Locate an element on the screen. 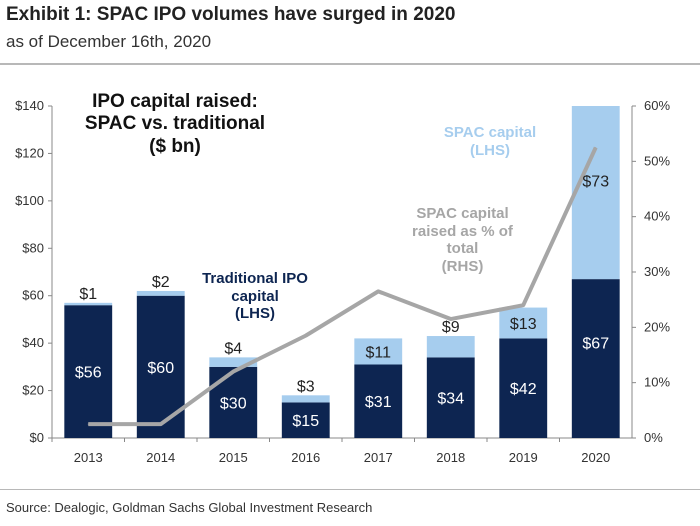 The height and width of the screenshot is (526, 700). left-tick-label: $80 is located at coordinates (33, 247).